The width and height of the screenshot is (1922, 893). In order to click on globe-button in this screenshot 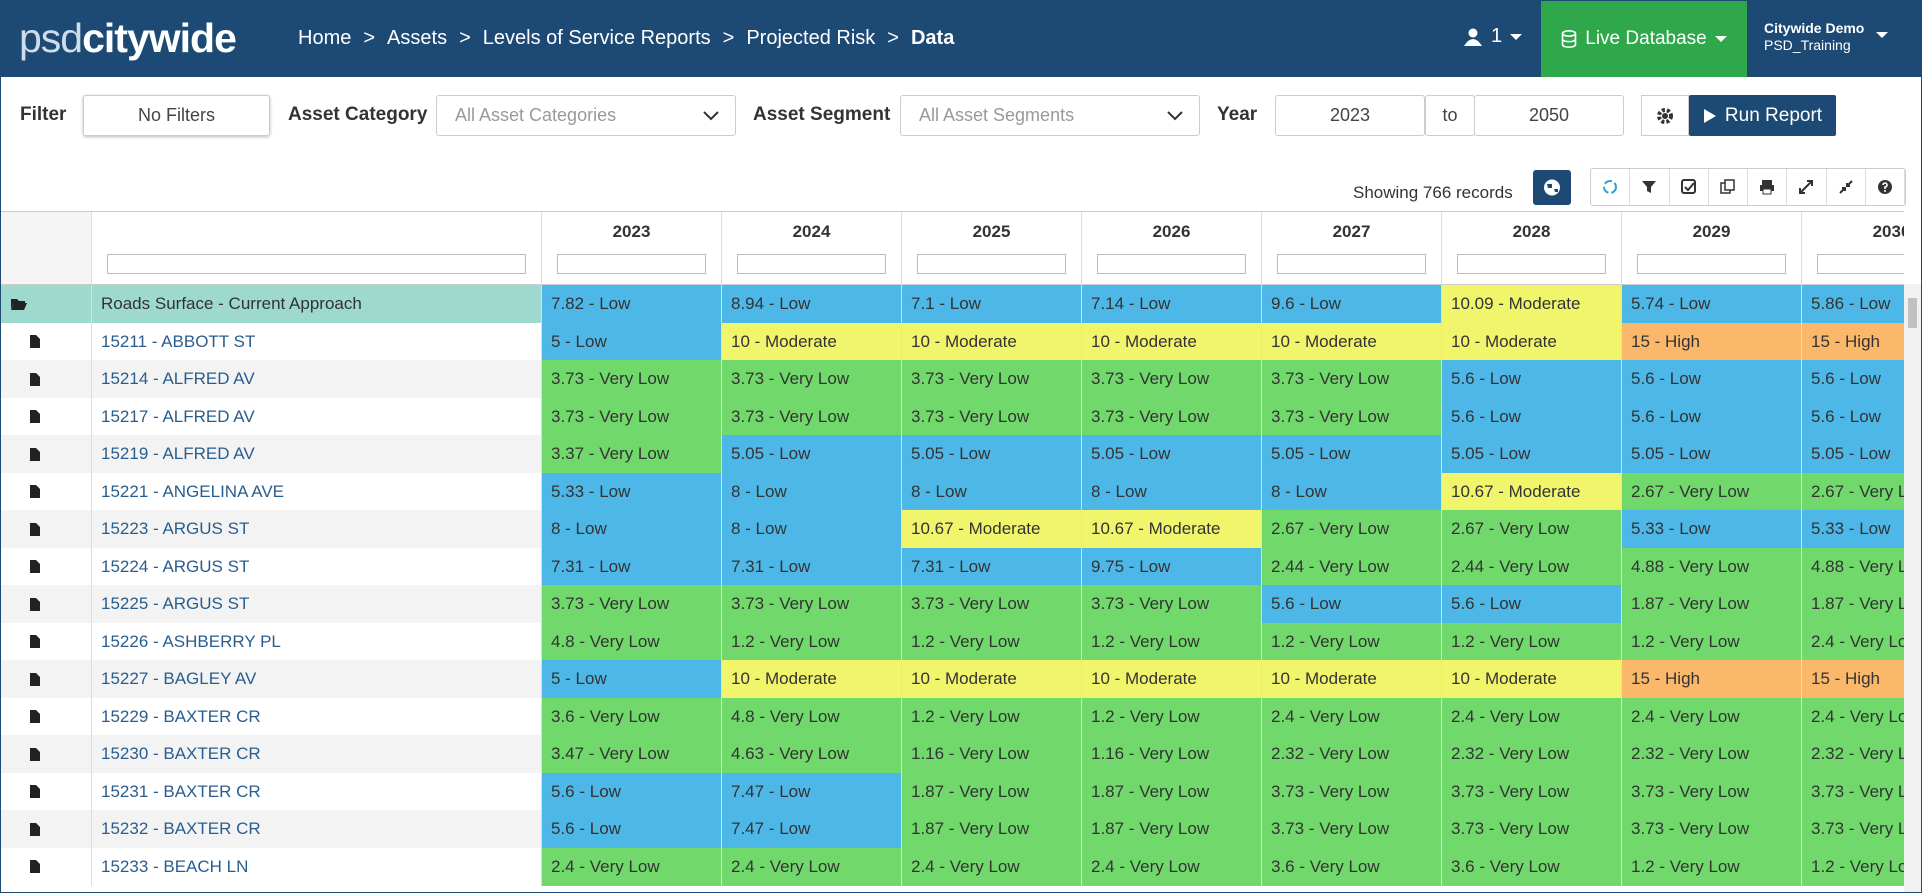, I will do `click(1552, 187)`.